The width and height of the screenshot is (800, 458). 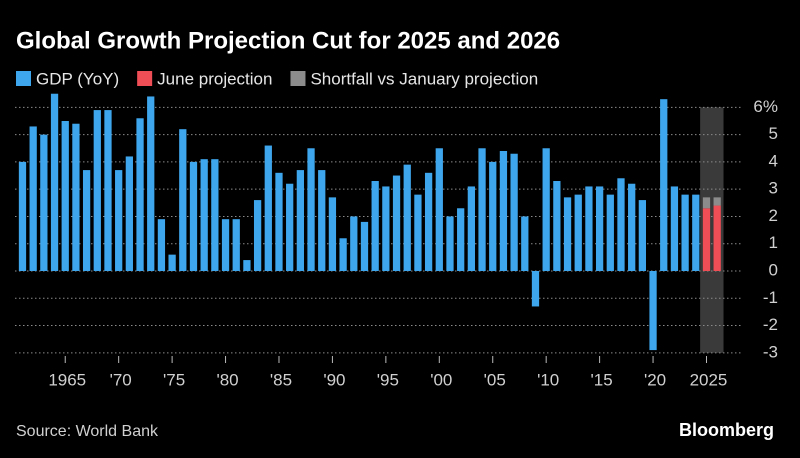 I want to click on y-tick-label: 2, so click(x=773, y=215).